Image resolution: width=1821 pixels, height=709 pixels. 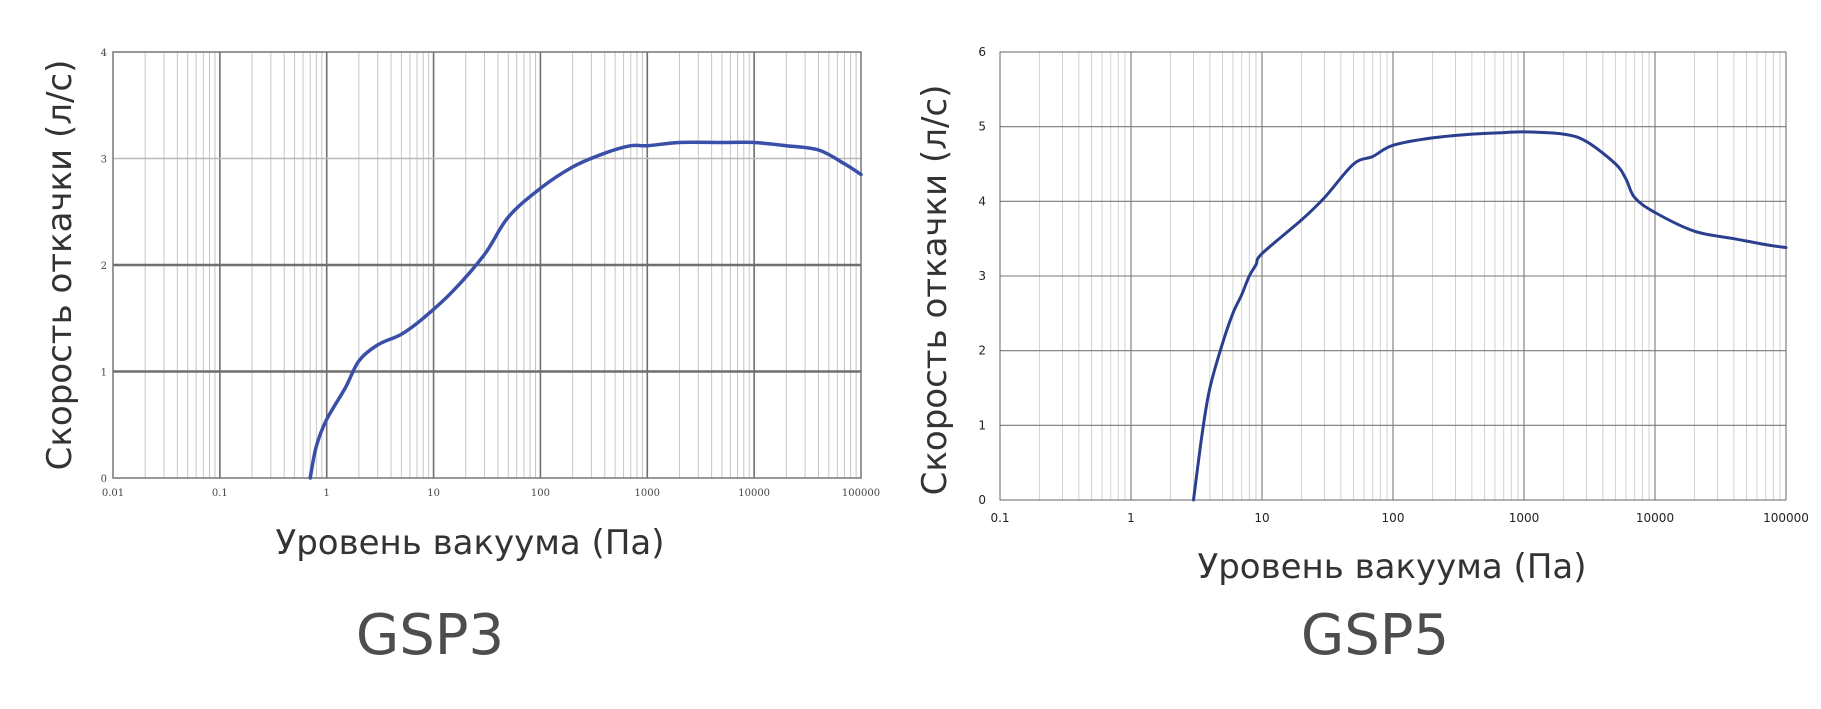 I want to click on gsp3-x-tick-label: 1, so click(x=327, y=493).